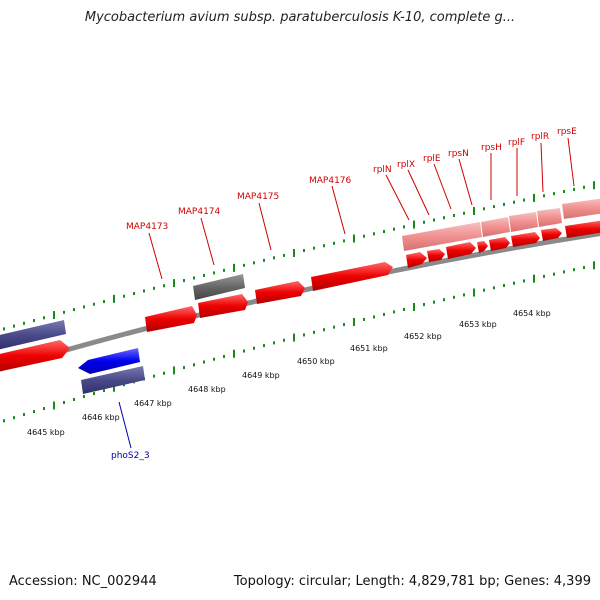  What do you see at coordinates (316, 361) in the screenshot?
I see `kbp-label: 4650 kbp` at bounding box center [316, 361].